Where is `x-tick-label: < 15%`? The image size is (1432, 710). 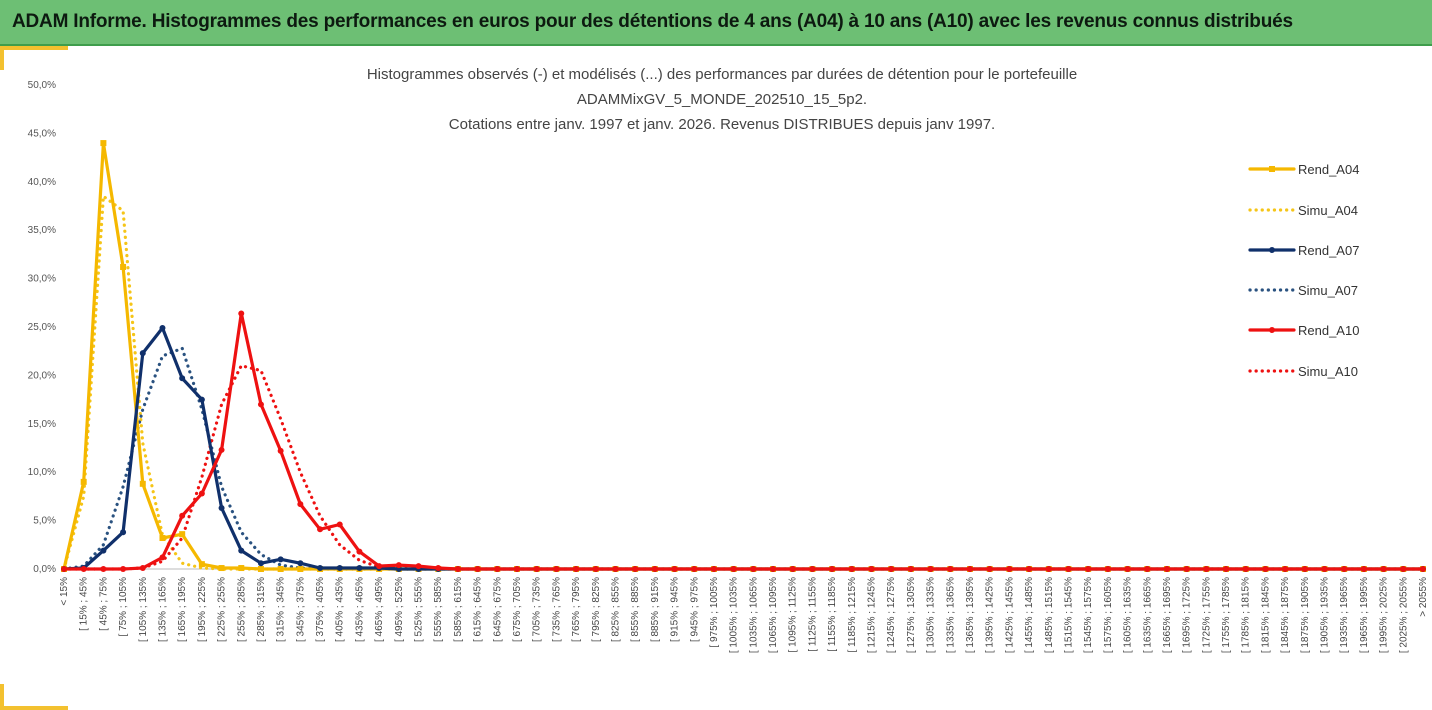
x-tick-label: < 15% is located at coordinates (64, 591).